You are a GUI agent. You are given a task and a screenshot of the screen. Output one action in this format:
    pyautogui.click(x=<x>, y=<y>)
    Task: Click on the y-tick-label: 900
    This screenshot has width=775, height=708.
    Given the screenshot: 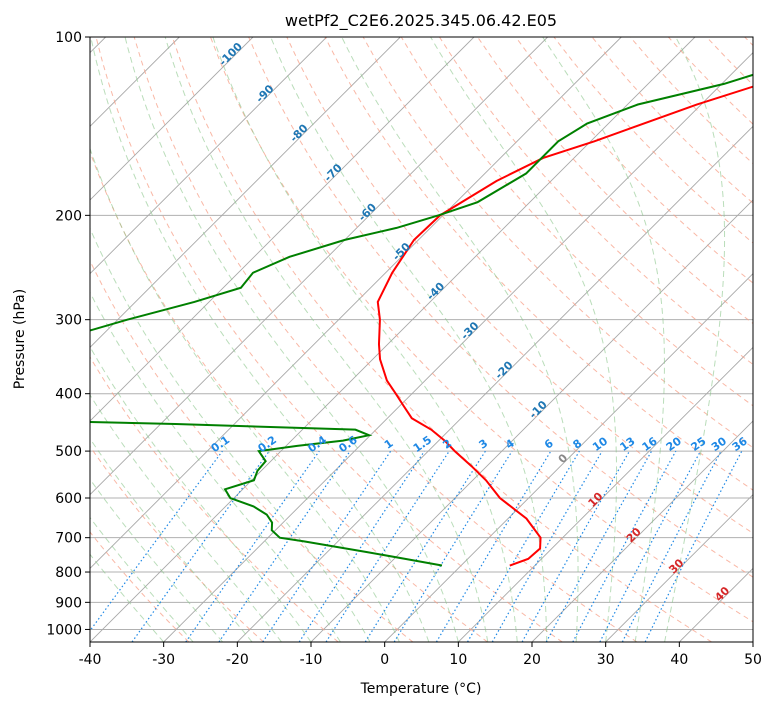 What is the action you would take?
    pyautogui.click(x=68, y=603)
    